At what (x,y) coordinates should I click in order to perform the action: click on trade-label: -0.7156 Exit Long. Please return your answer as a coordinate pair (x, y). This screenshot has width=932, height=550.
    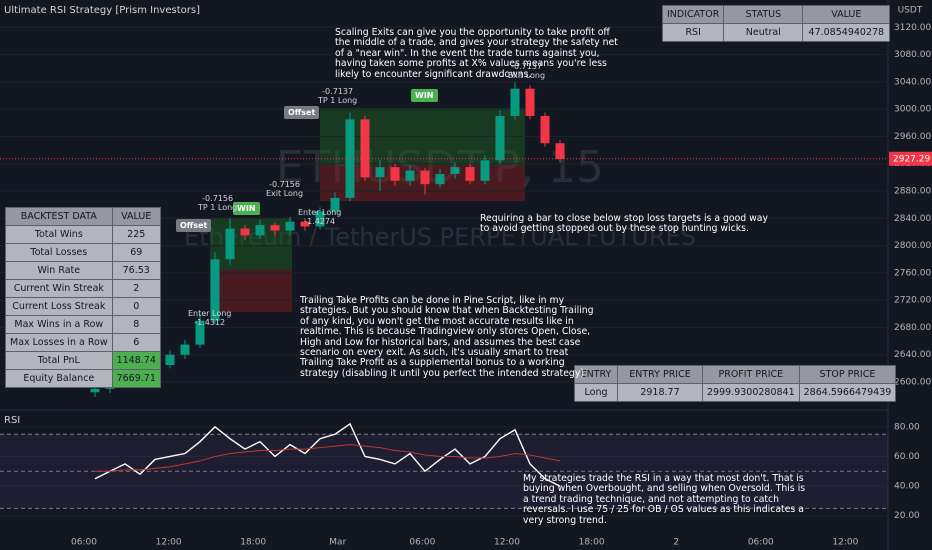
    Looking at the image, I should click on (285, 189).